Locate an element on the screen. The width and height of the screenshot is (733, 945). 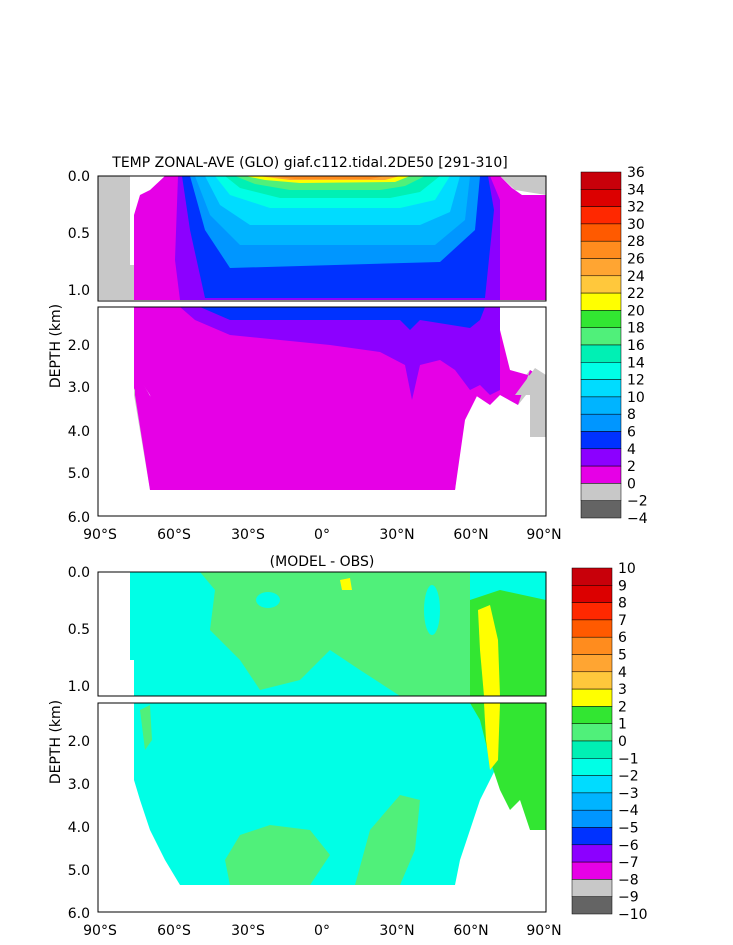
colorbar-tick-label: −2 is located at coordinates (628, 777).